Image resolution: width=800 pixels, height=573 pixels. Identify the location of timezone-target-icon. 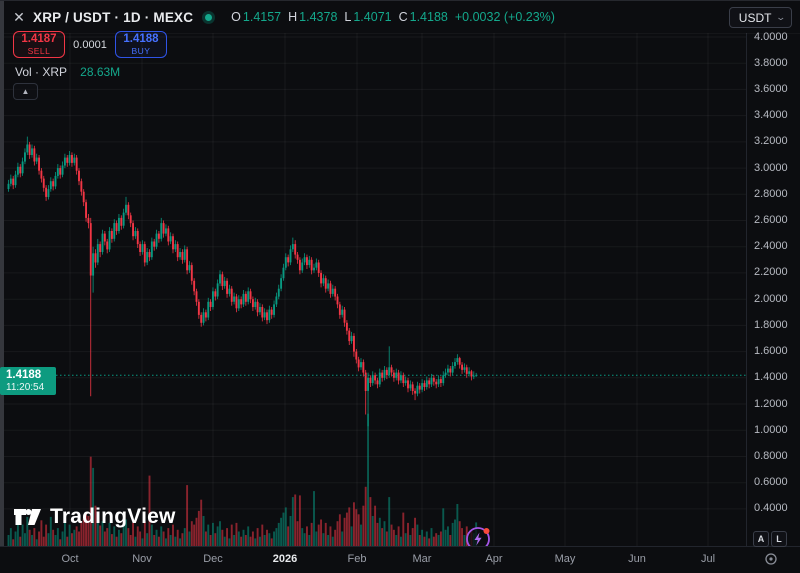
(771, 559).